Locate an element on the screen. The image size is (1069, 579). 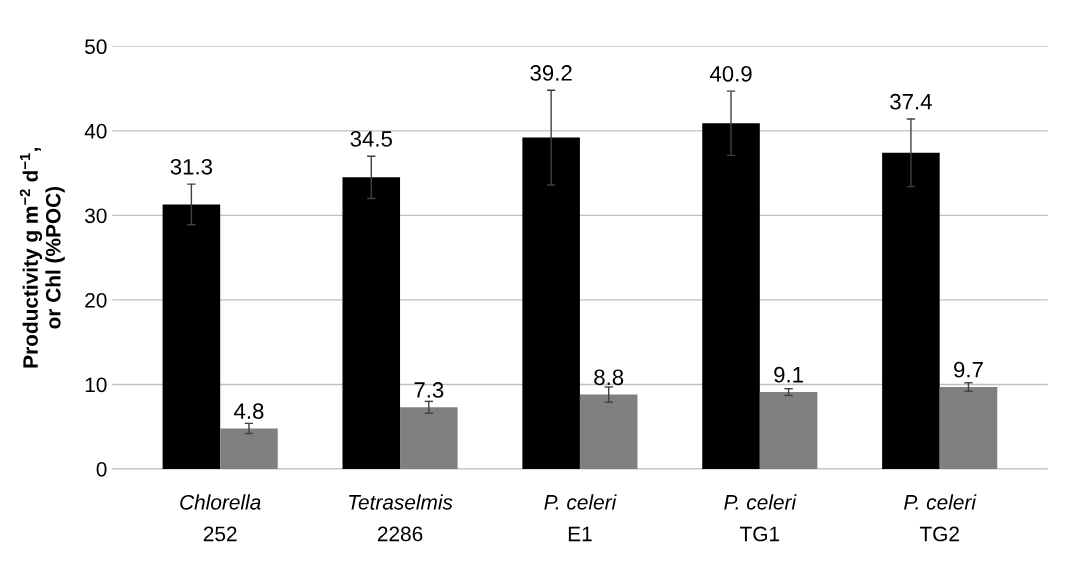
y-tick-label: 20 is located at coordinates (96, 300).